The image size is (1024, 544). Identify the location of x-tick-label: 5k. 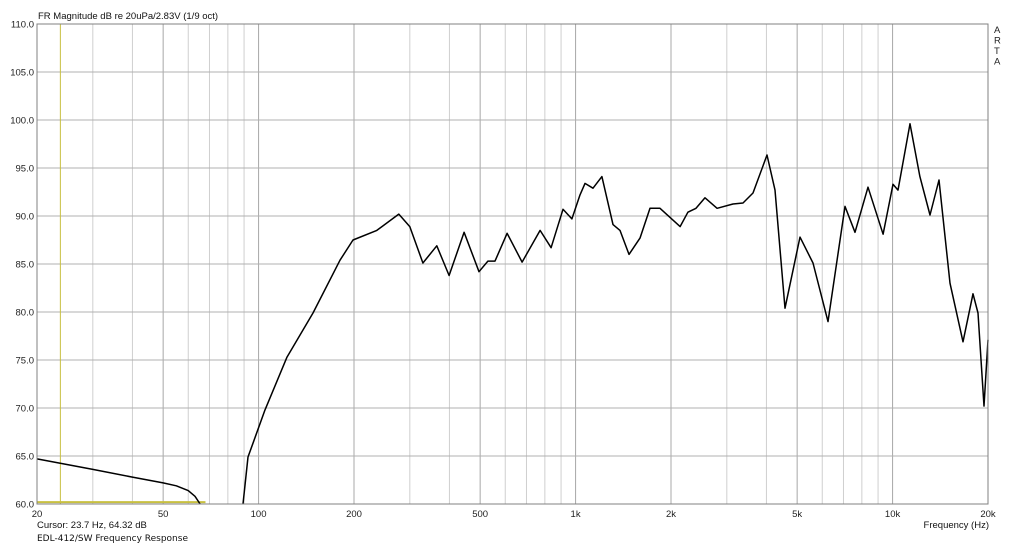
(797, 514).